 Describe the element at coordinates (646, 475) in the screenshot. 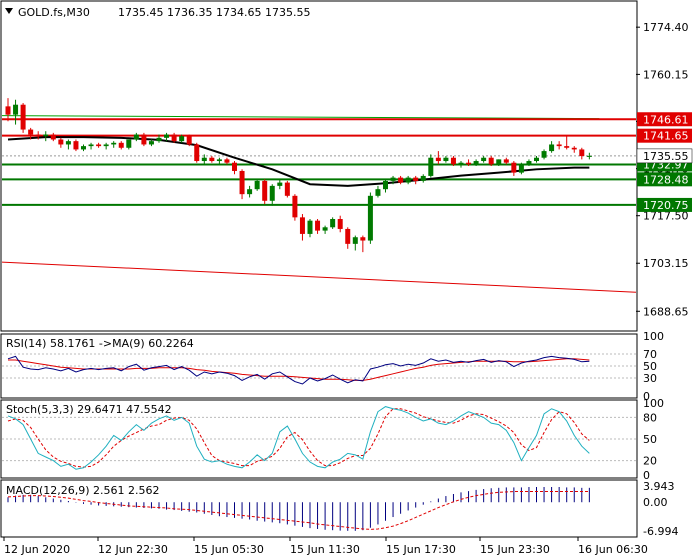

I see `stoch-tick-label: 0` at that location.